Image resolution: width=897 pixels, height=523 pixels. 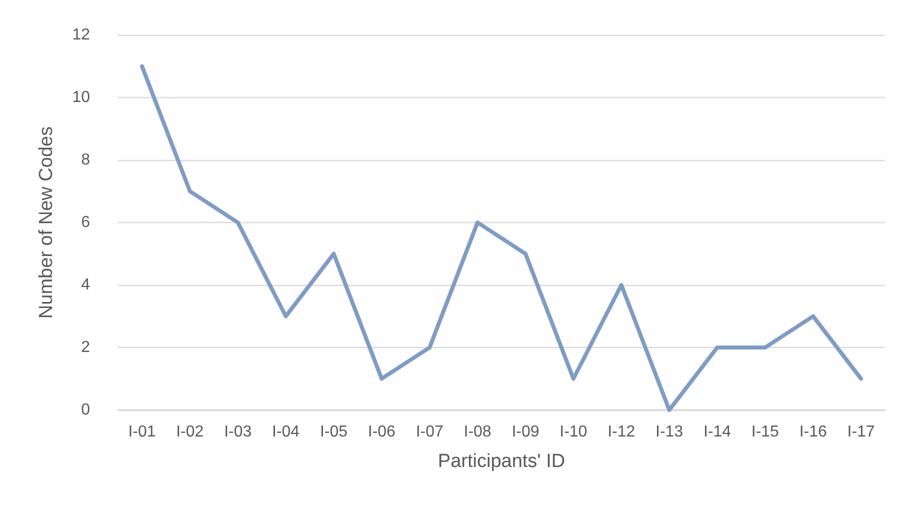 I want to click on x-tick-label: I-03, so click(x=238, y=432).